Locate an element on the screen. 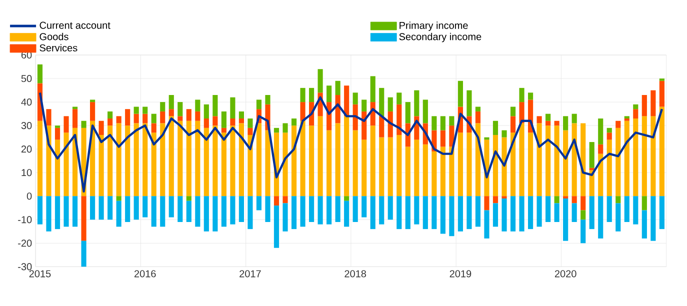  x-tick-label: 2017 is located at coordinates (250, 274).